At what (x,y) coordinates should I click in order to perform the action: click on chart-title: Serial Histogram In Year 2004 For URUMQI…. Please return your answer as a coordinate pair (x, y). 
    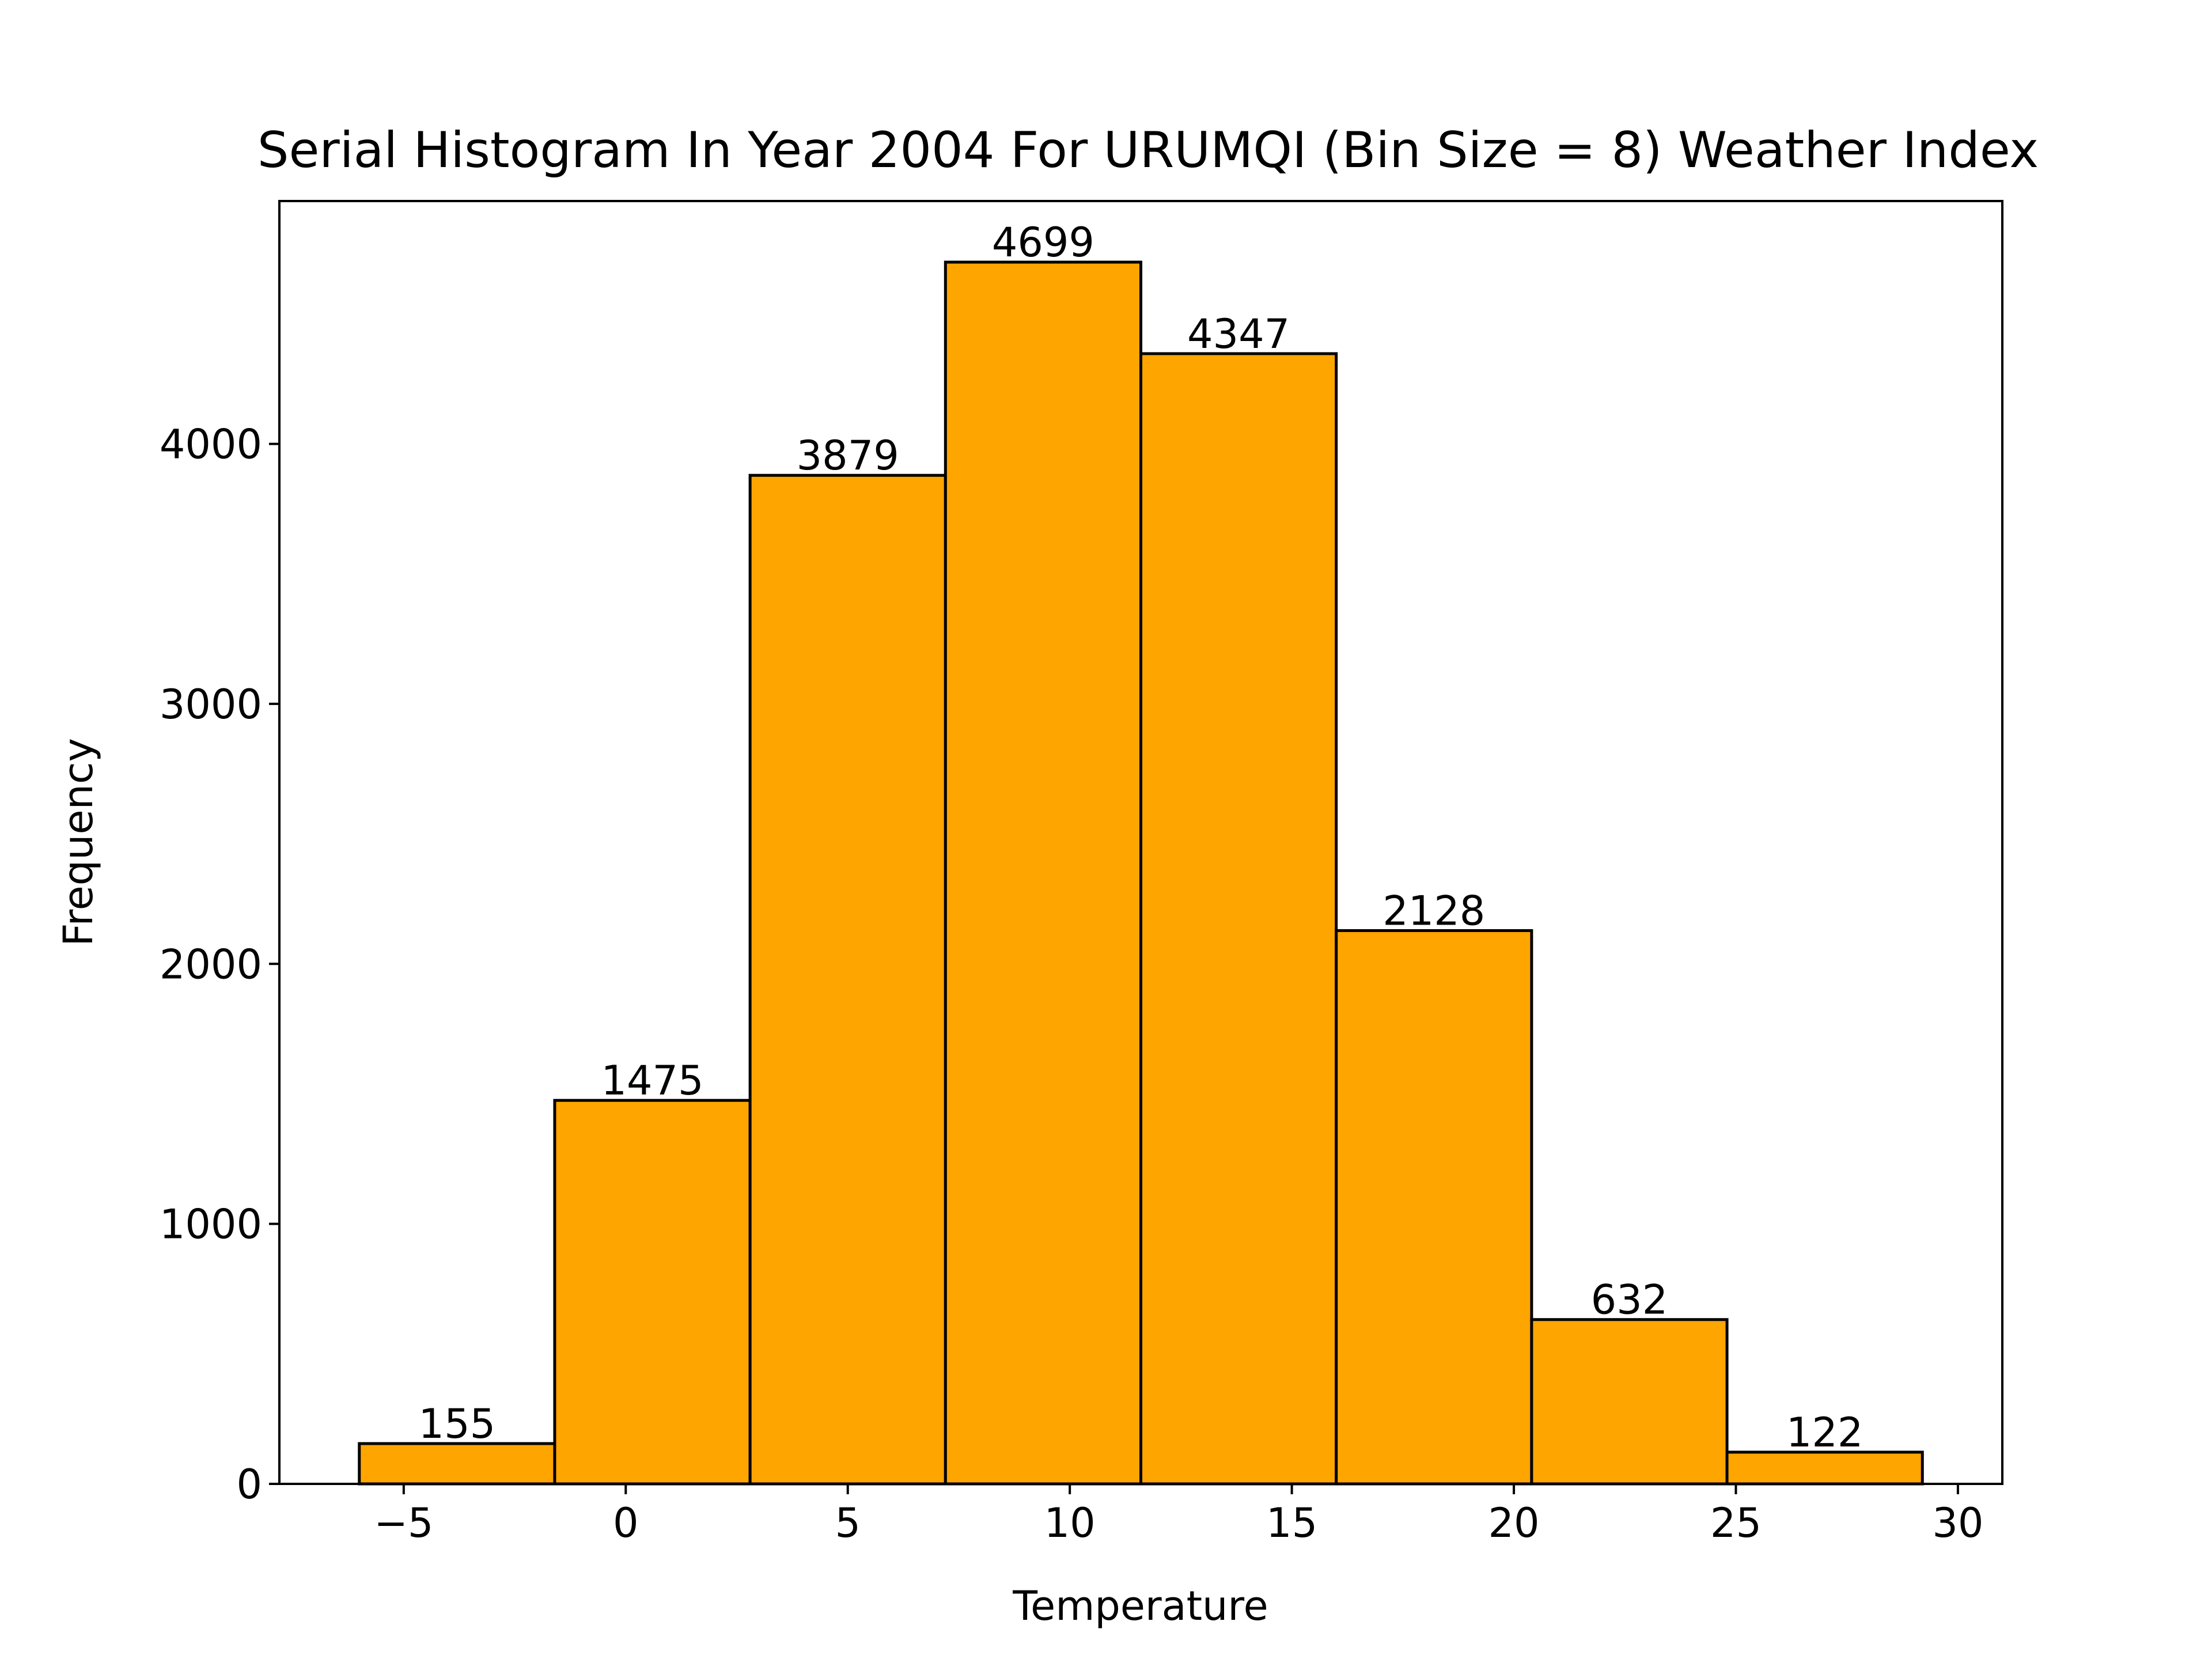
    Looking at the image, I should click on (1148, 150).